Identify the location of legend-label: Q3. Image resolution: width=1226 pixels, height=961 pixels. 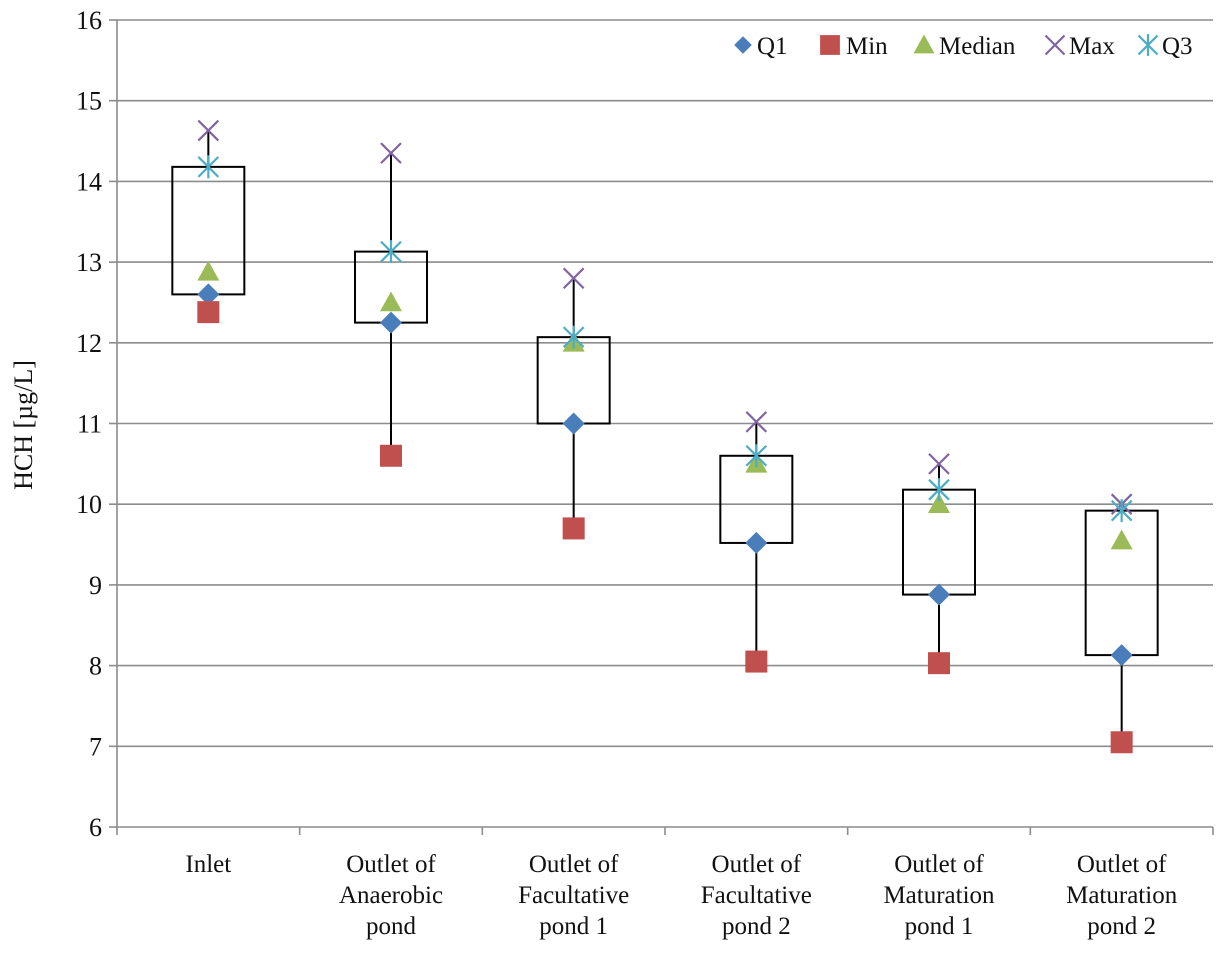
(1177, 46).